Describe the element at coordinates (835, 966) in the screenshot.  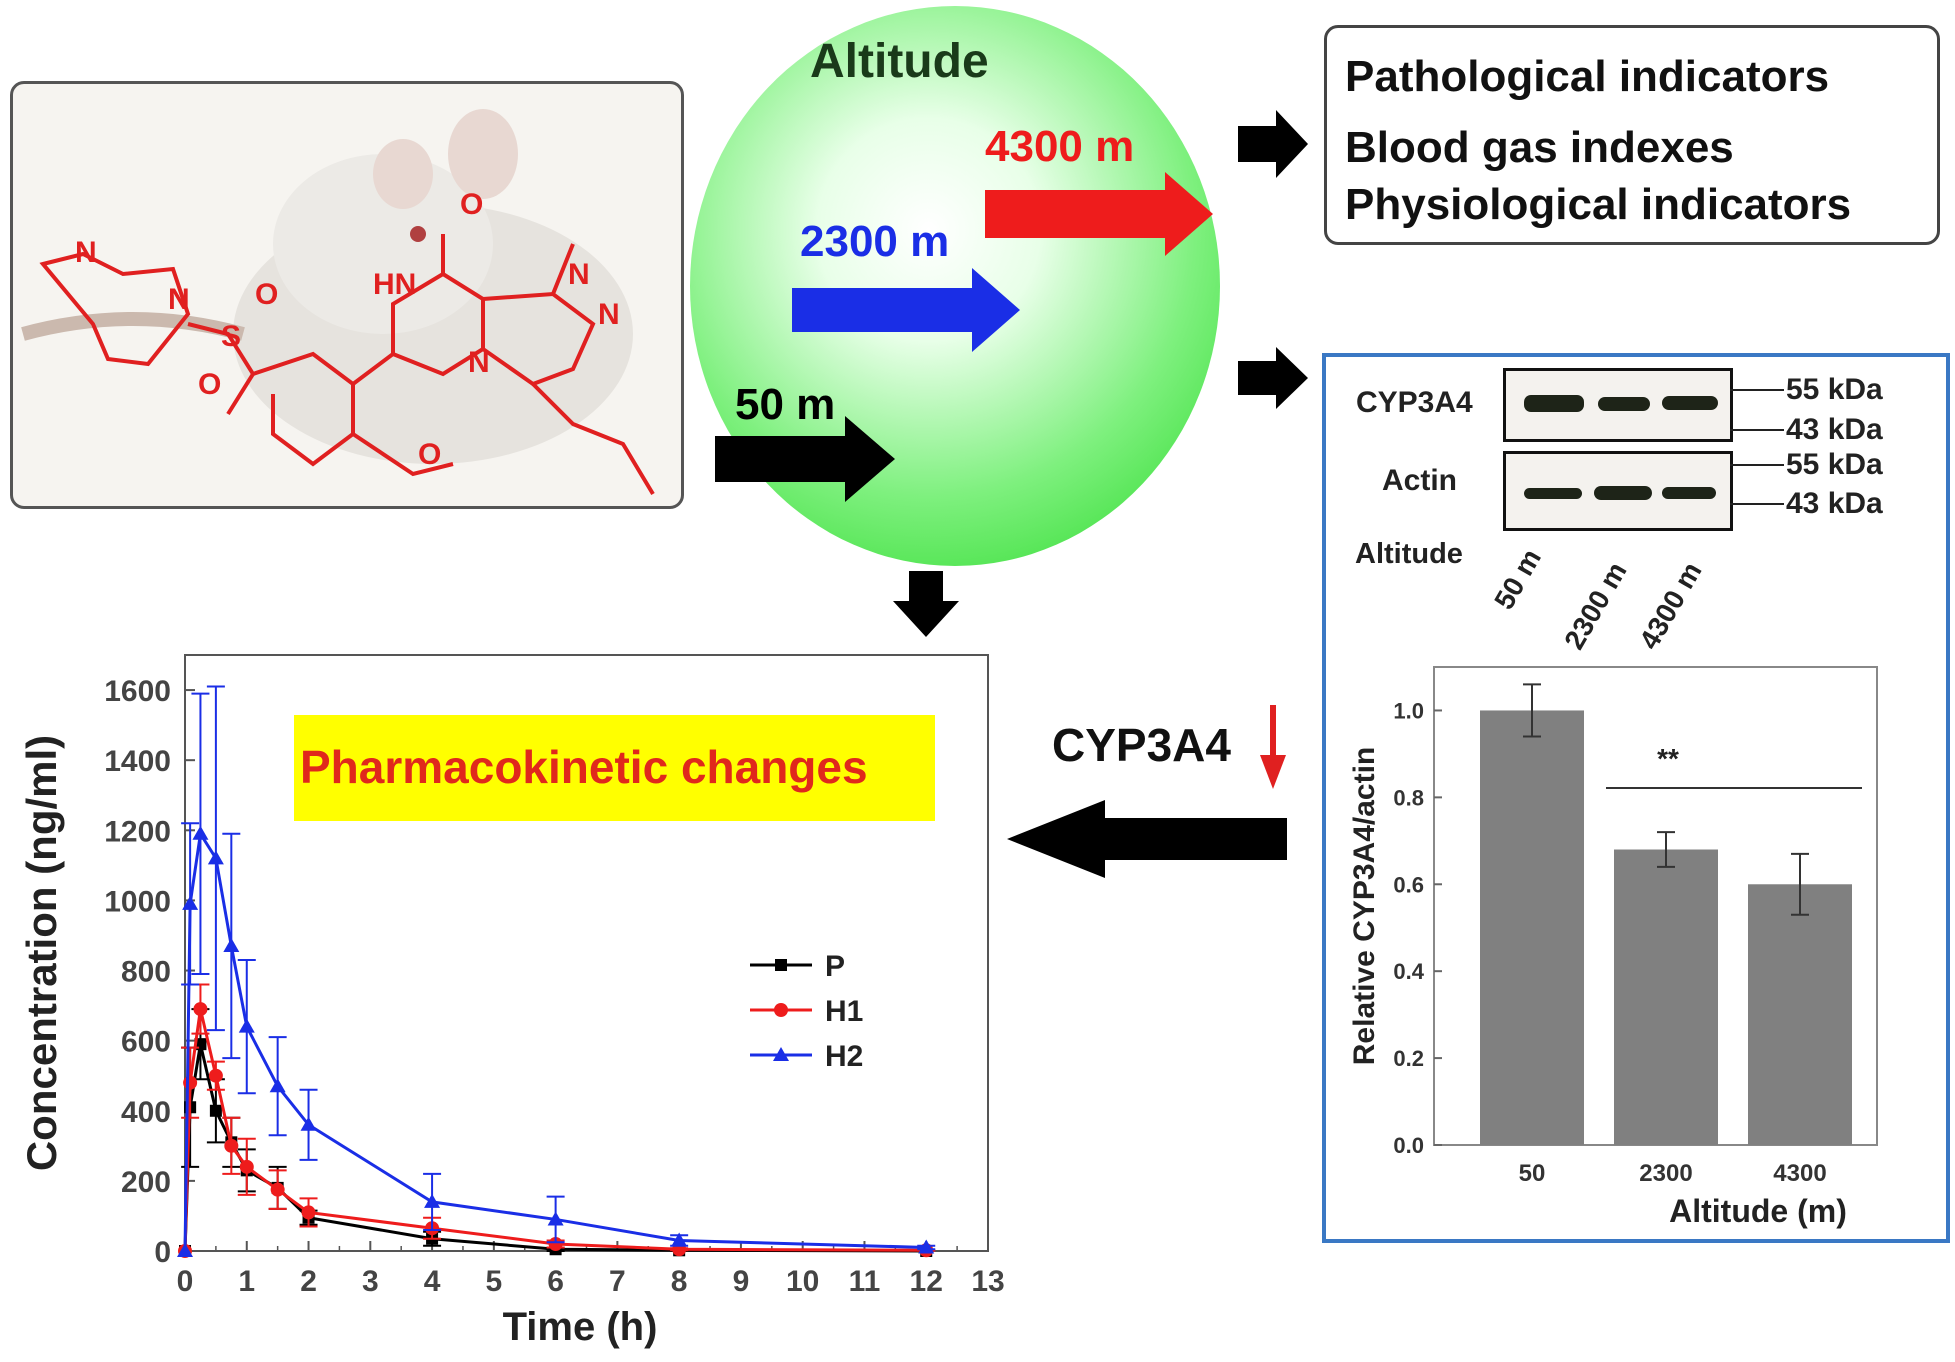
I see `legend-label-P: P` at that location.